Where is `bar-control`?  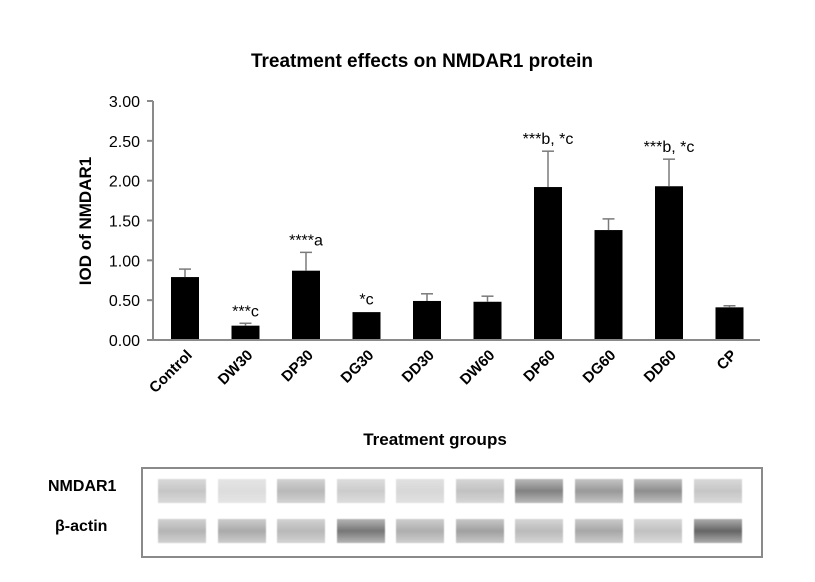 bar-control is located at coordinates (185, 308).